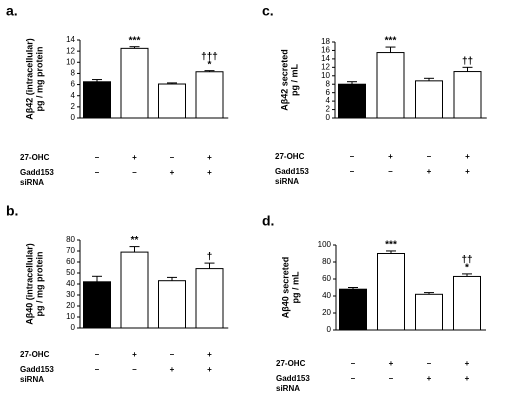  What do you see at coordinates (12, 11) in the screenshot?
I see `panel-label: a.` at bounding box center [12, 11].